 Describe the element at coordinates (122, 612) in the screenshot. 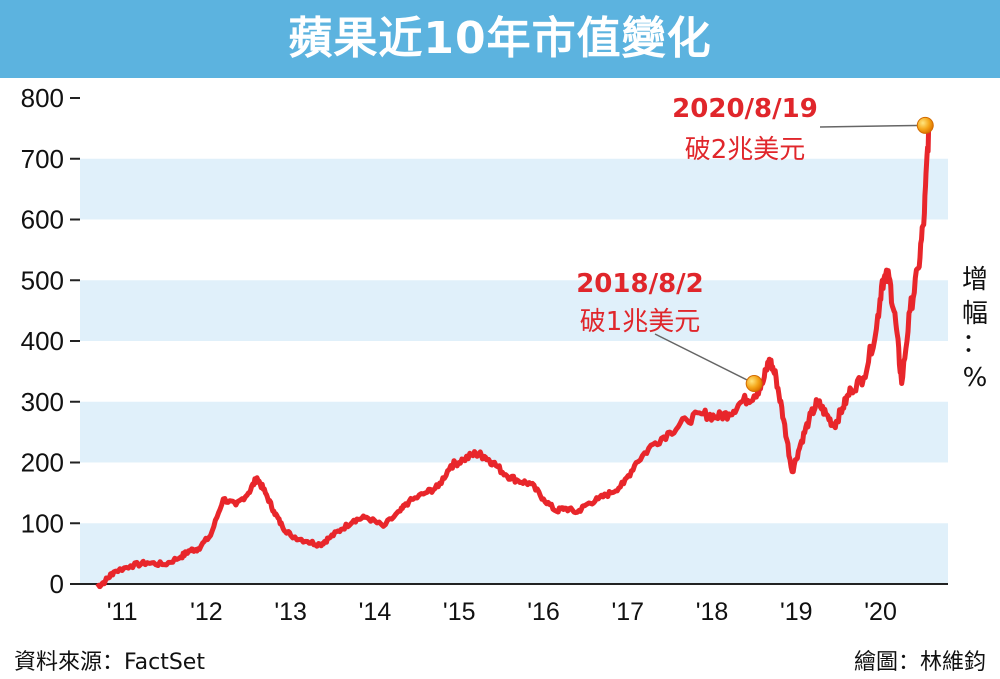

I see `x-tick-label: '11` at that location.